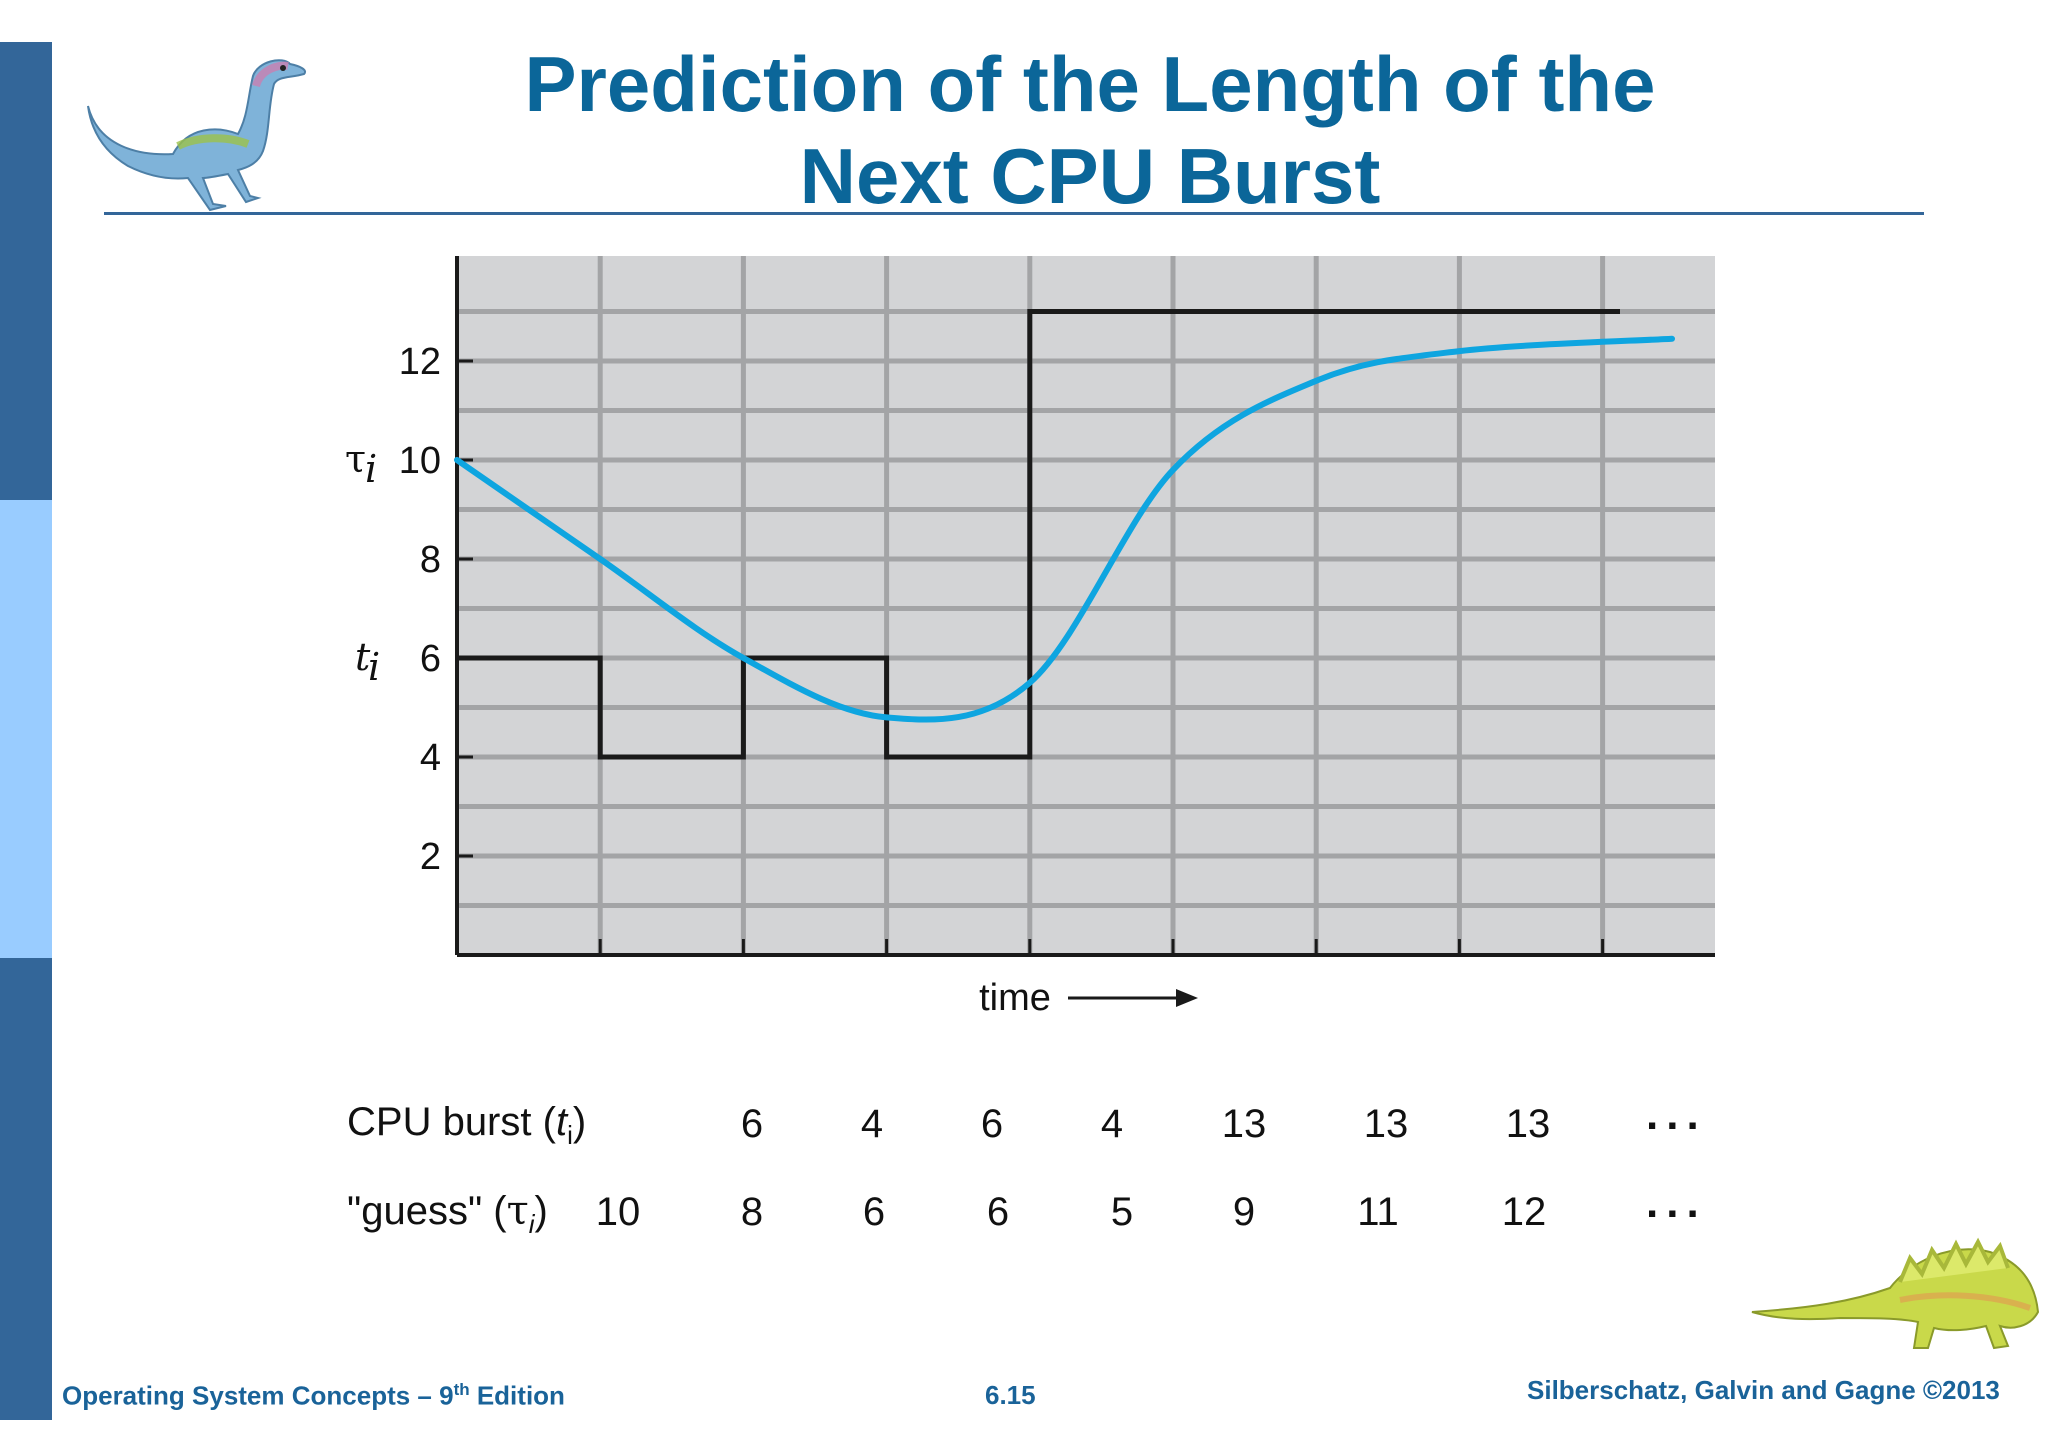  I want to click on guess-value: 12, so click(1524, 1212).